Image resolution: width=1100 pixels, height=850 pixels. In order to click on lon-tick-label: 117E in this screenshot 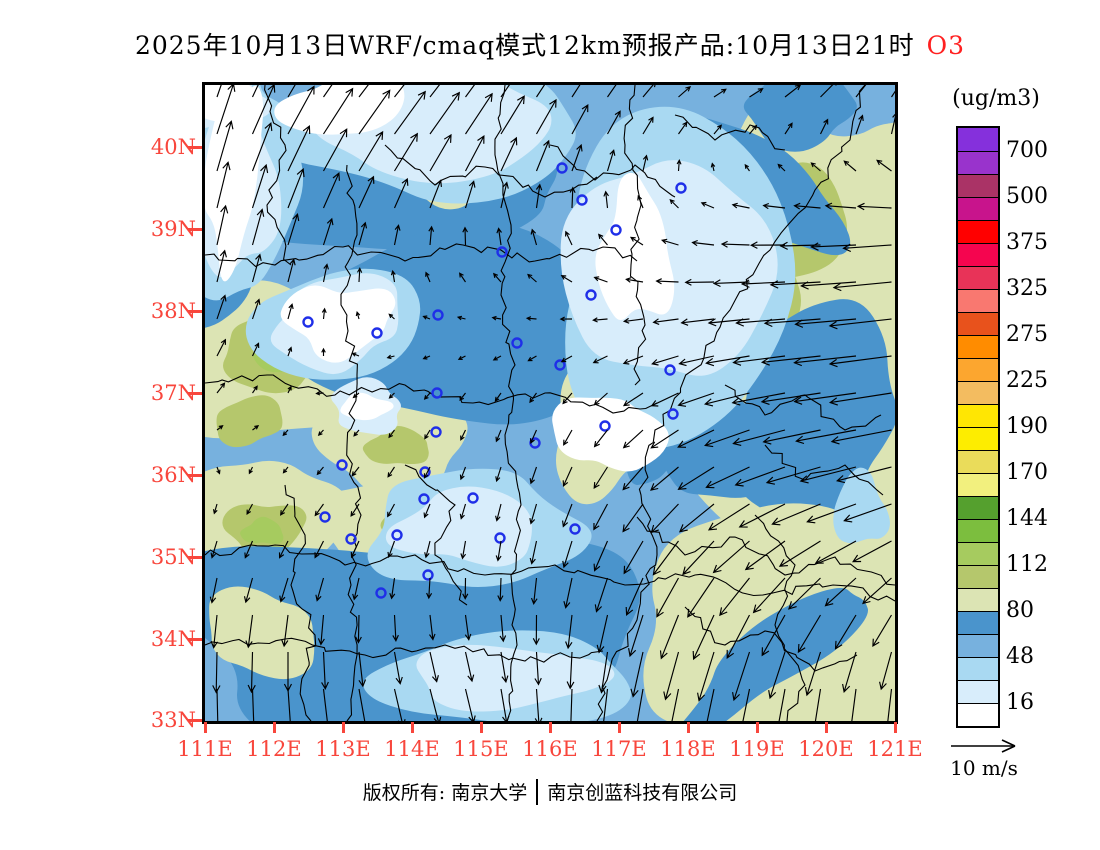, I will do `click(619, 749)`.